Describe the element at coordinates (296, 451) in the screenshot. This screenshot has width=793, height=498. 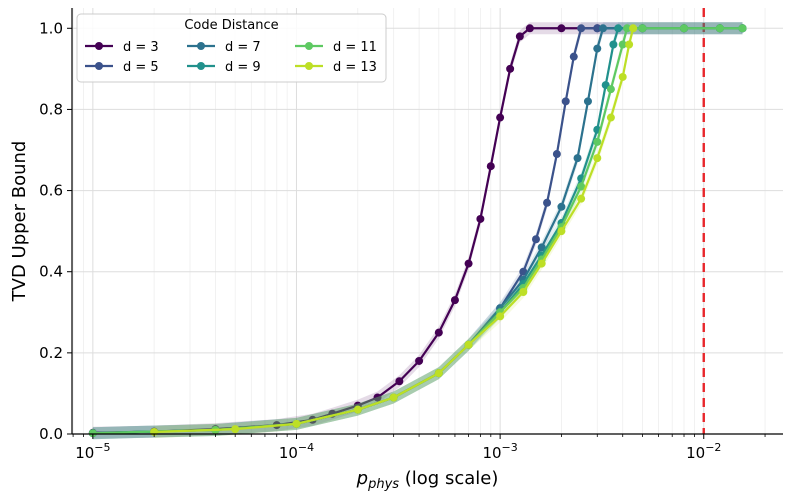
I see `x-tick-label: 10⁻⁴` at that location.